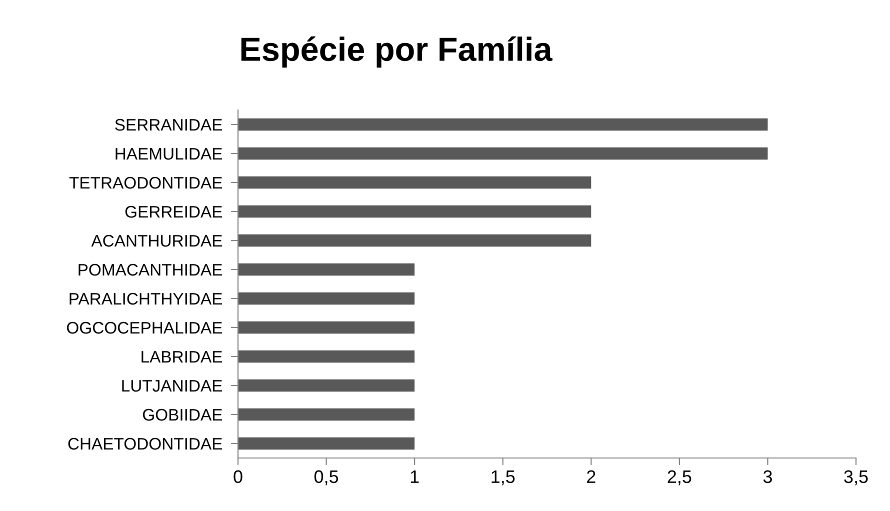 This screenshot has height=511, width=890. What do you see at coordinates (173, 212) in the screenshot?
I see `y-tick-label: GERREIDAE` at bounding box center [173, 212].